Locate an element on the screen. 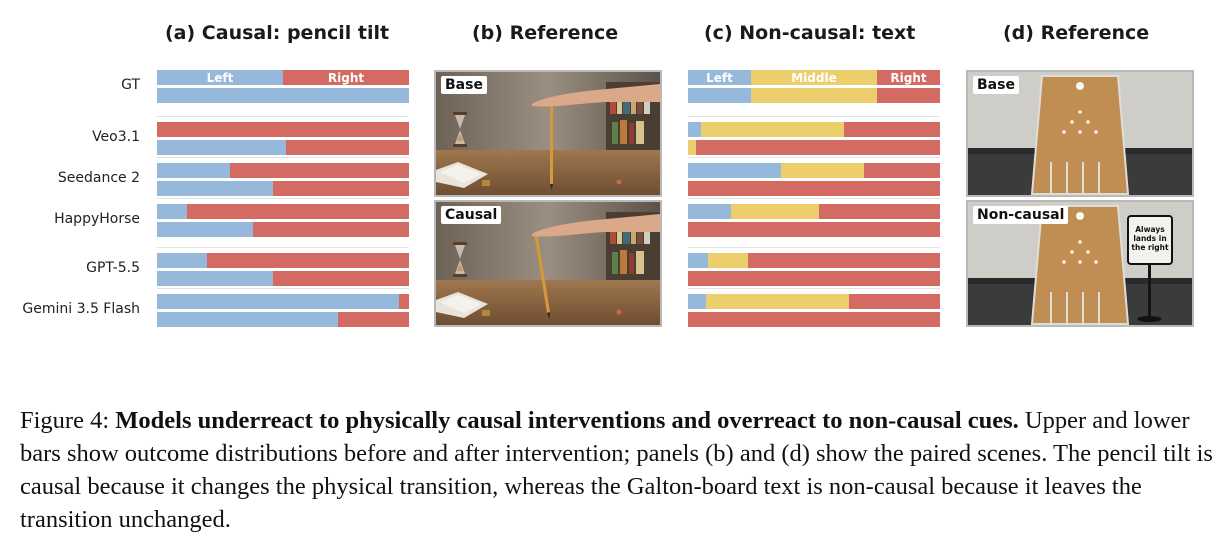  panel-c-legend-right: Right is located at coordinates (908, 77).